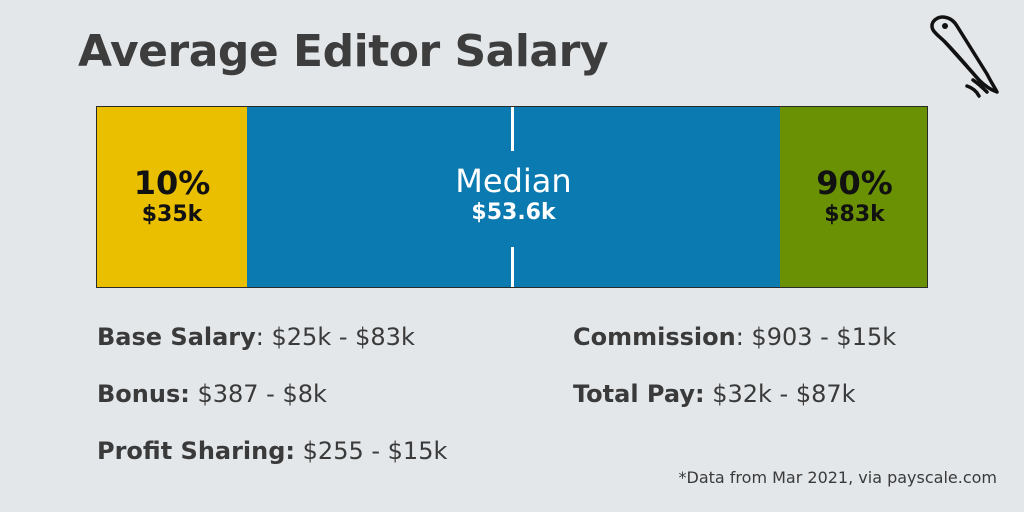 The image size is (1024, 512). What do you see at coordinates (176, 337) in the screenshot?
I see `stat-base-salary-label: Base Salary` at bounding box center [176, 337].